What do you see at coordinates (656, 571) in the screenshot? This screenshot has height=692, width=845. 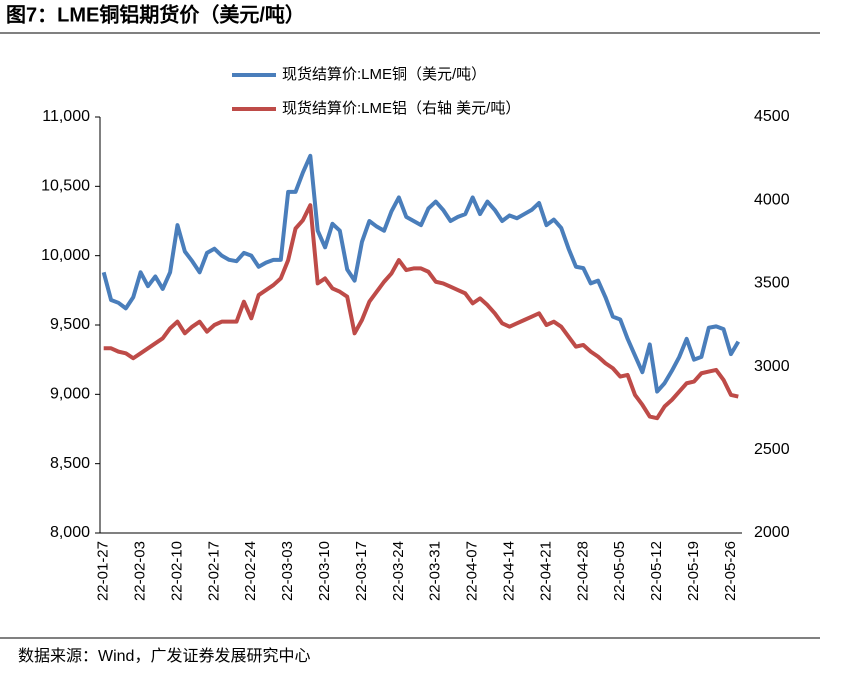 I see `x-tick-label: 22-05-12` at bounding box center [656, 571].